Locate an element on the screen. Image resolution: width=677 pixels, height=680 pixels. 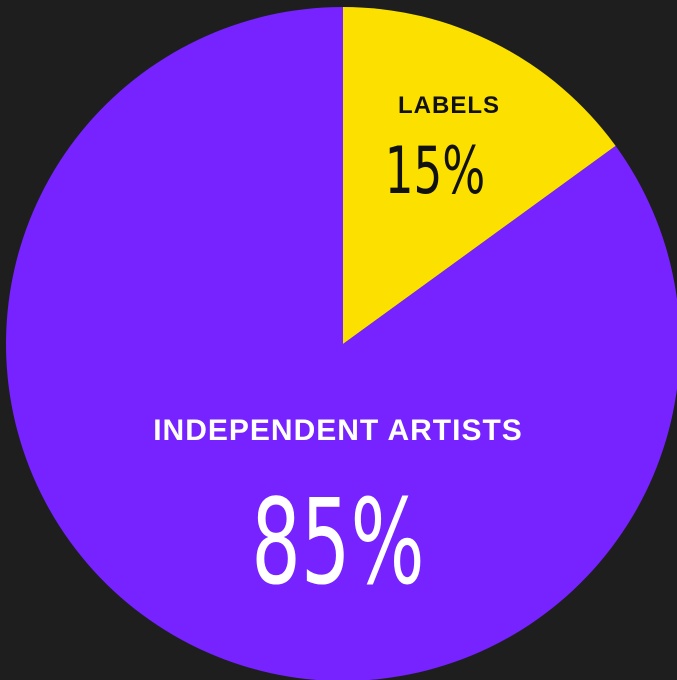
slice-label-labels: LABELS is located at coordinates (449, 105).